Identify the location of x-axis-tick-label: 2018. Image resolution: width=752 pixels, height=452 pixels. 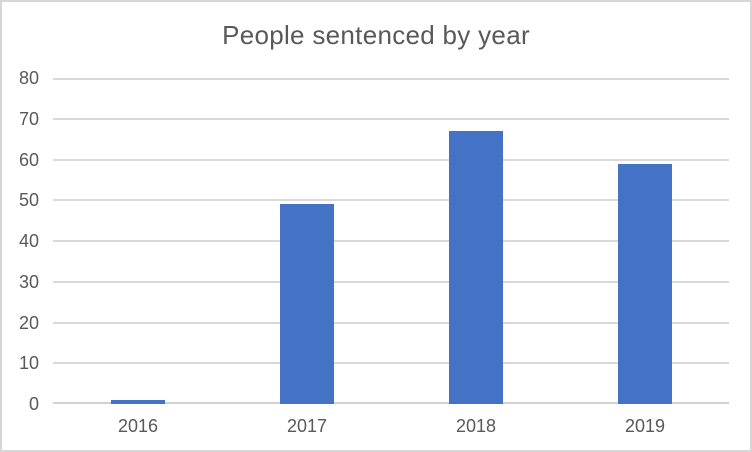
(476, 426).